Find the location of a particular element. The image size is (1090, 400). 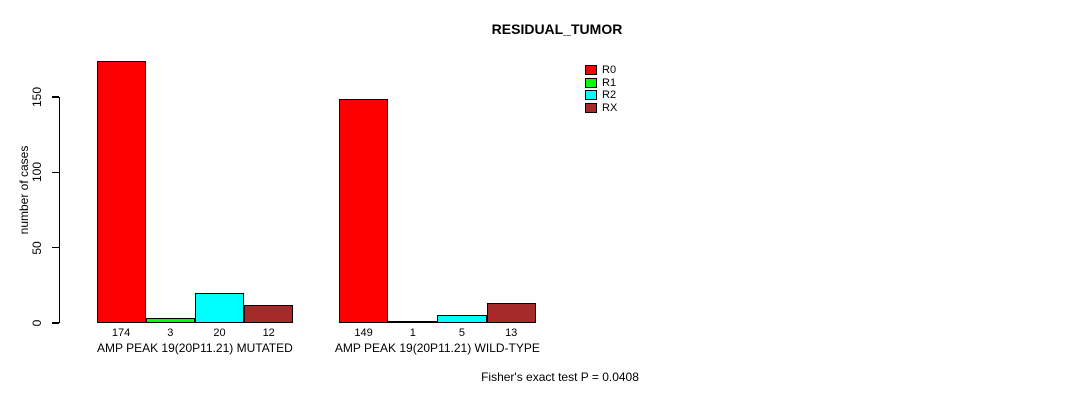

legend-swatch-r2 is located at coordinates (591, 95).